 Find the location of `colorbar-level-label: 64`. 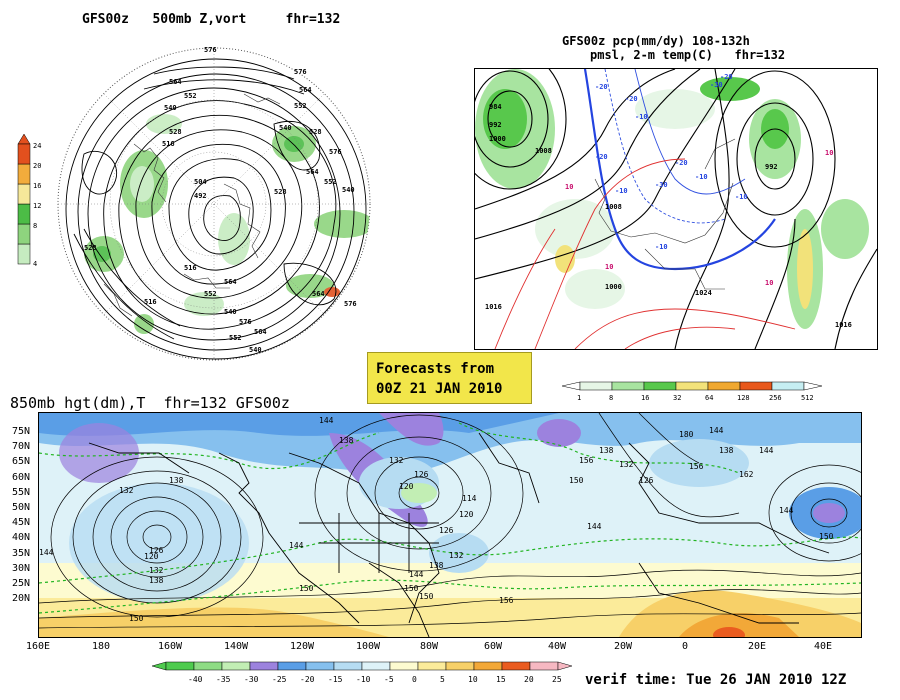

colorbar-level-label: 64 is located at coordinates (709, 398).